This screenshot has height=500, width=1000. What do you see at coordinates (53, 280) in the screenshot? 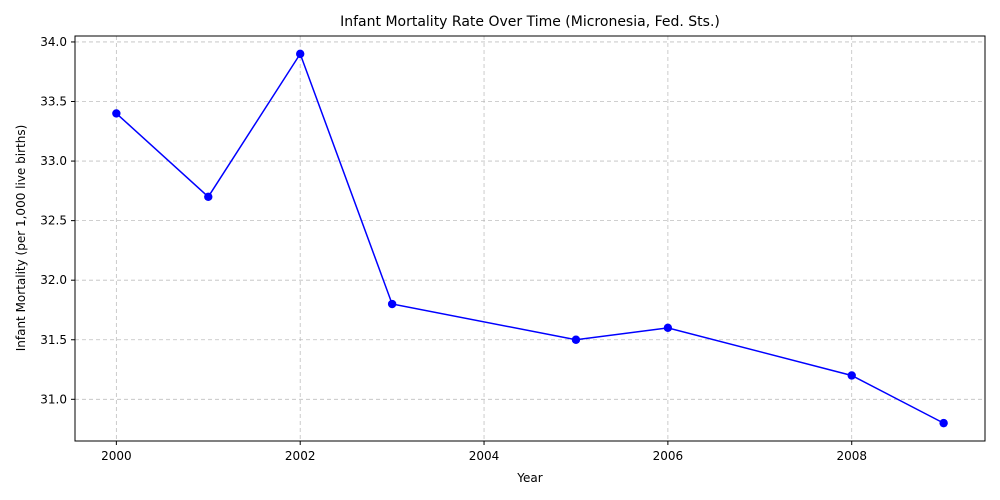
I see `y-tick-label: 32.0` at bounding box center [53, 280].